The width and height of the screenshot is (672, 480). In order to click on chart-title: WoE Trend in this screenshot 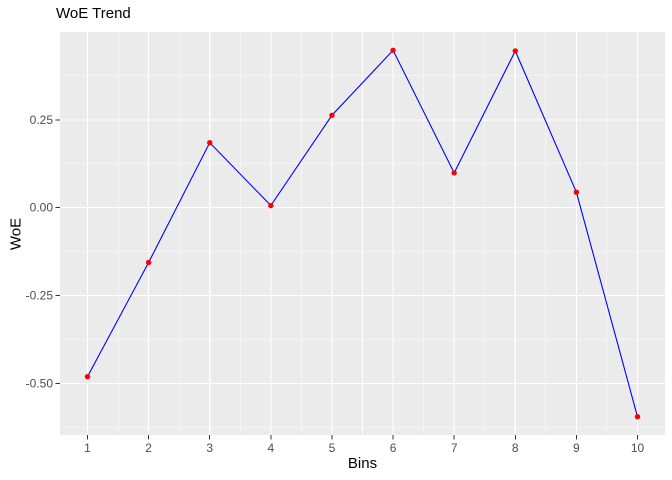, I will do `click(93, 13)`.